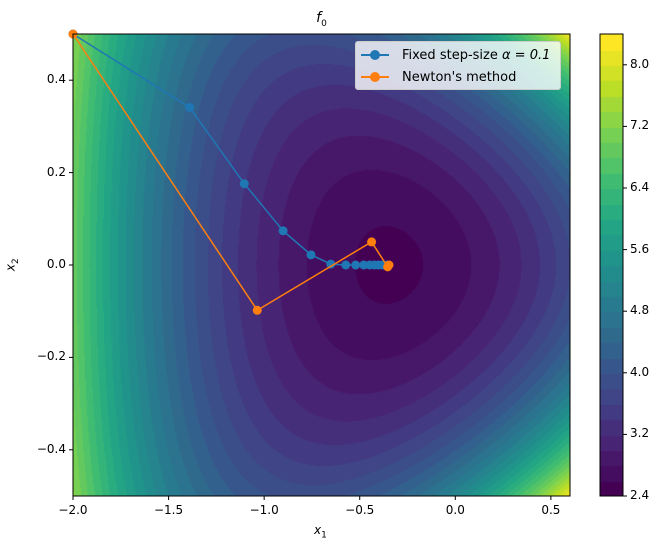 The image size is (665, 550). Describe the element at coordinates (56, 79) in the screenshot. I see `y-tick-label: 0.4` at that location.